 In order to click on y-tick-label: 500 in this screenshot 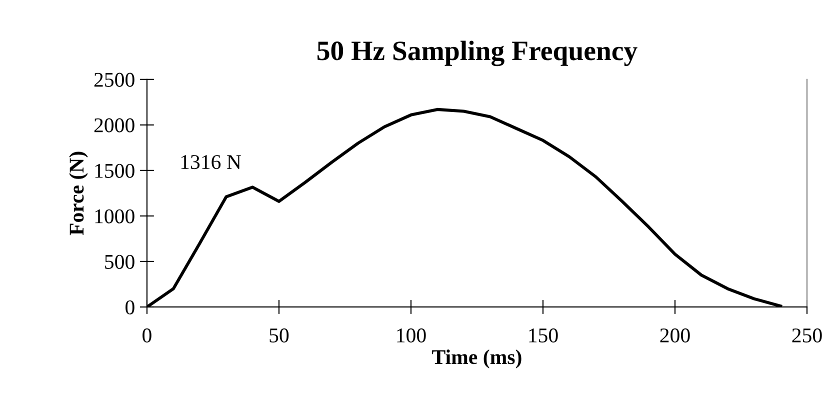, I will do `click(119, 261)`.